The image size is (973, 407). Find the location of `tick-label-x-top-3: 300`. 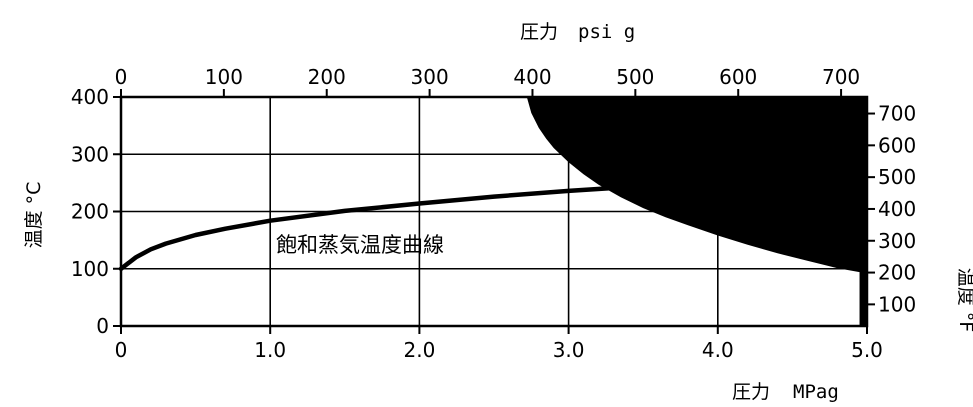

tick-label-x-top-3: 300 is located at coordinates (430, 77).